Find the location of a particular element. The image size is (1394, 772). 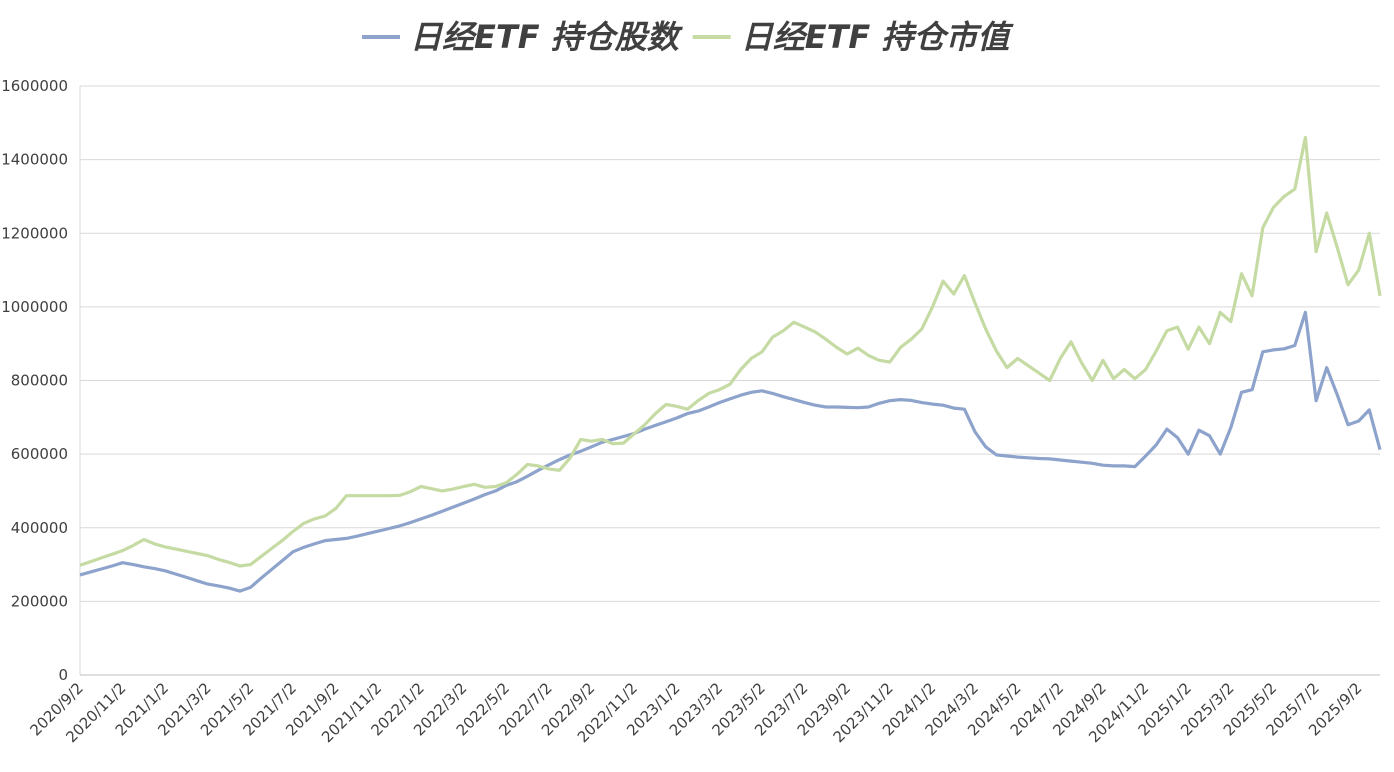

y-tick-label: 200000 is located at coordinates (39, 601).